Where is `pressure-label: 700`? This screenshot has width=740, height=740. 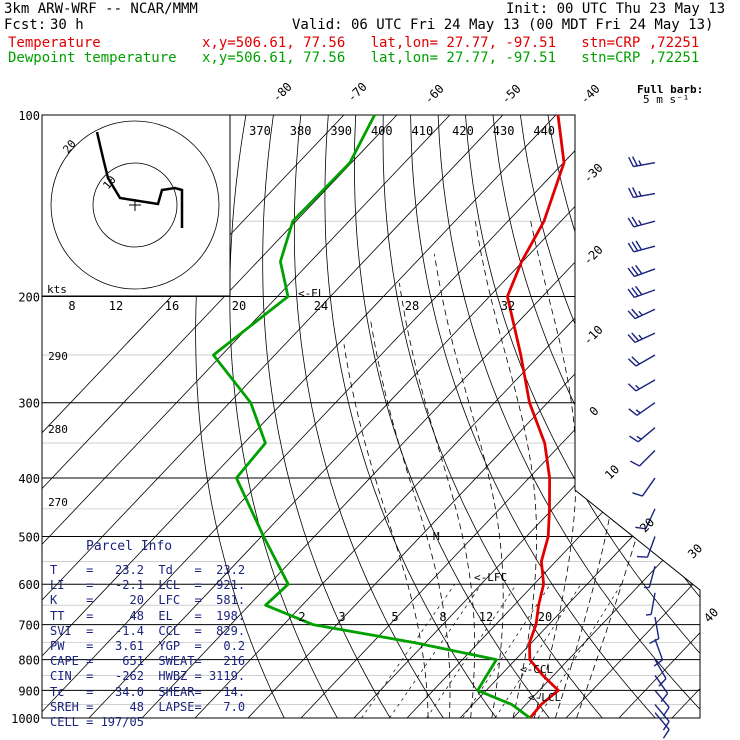 pressure-label: 700 is located at coordinates (29, 626).